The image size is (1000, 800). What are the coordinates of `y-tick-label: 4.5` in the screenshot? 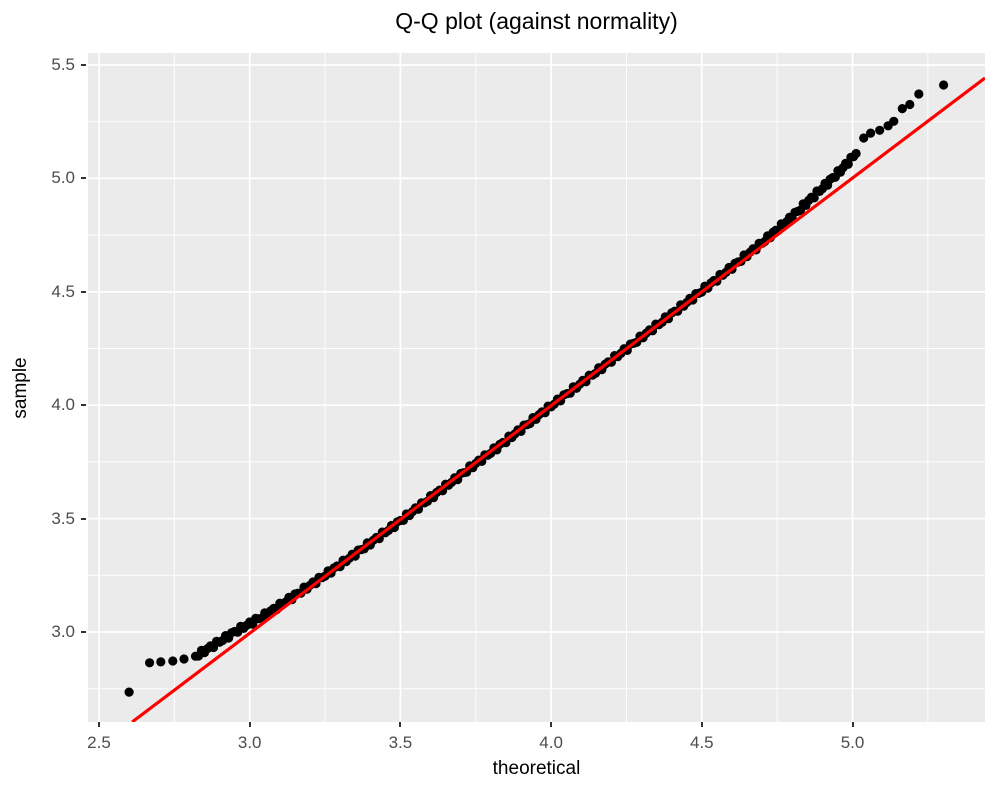 It's located at (63, 291).